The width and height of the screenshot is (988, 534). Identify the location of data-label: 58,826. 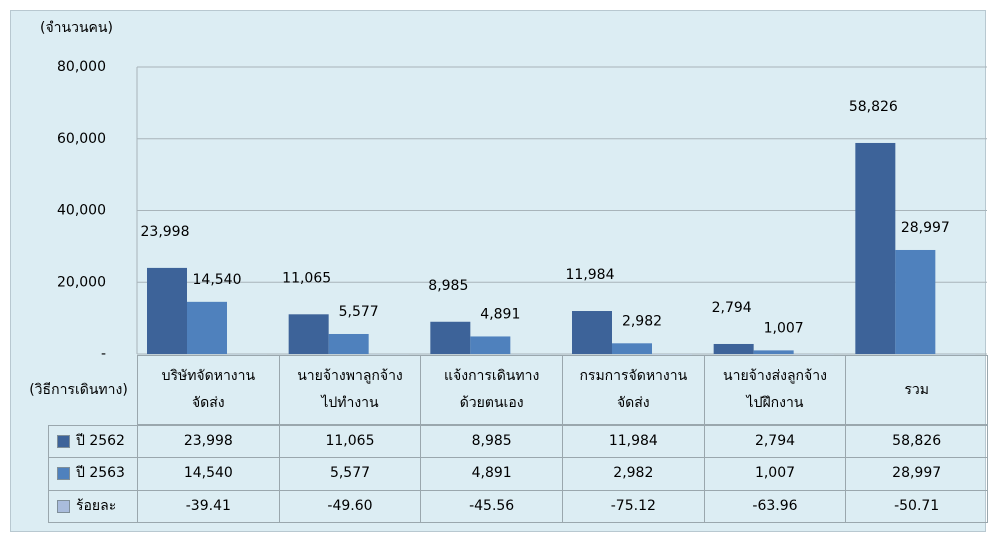
(873, 107).